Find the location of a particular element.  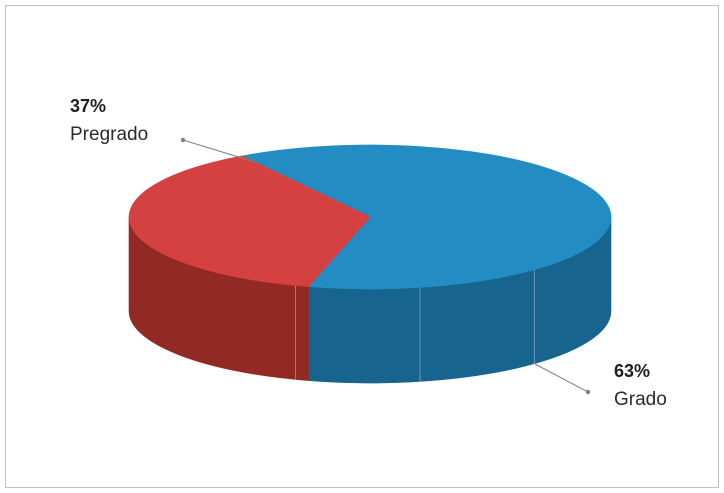

leader-line-pregrado is located at coordinates (220, 151).